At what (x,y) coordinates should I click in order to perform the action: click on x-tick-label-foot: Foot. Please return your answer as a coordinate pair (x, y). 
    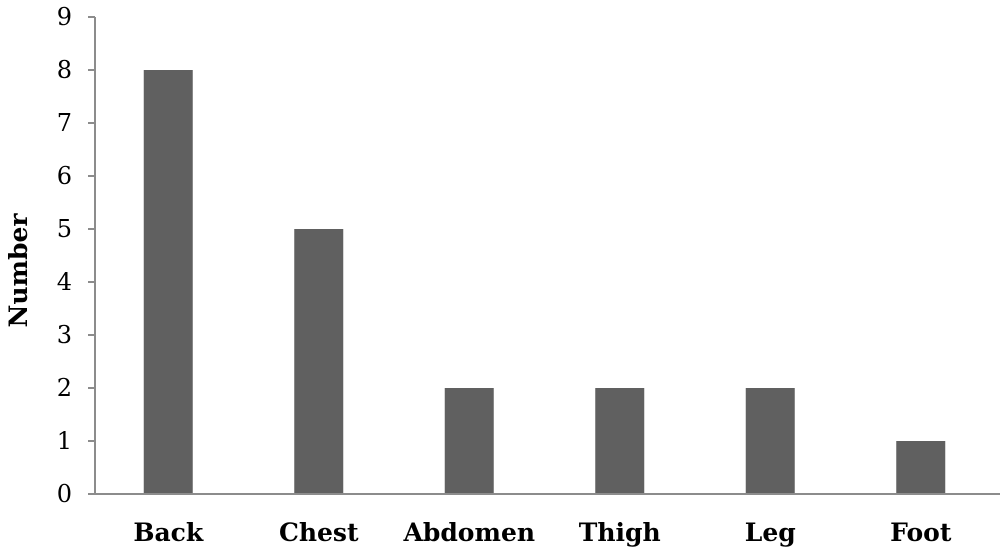
    Looking at the image, I should click on (921, 532).